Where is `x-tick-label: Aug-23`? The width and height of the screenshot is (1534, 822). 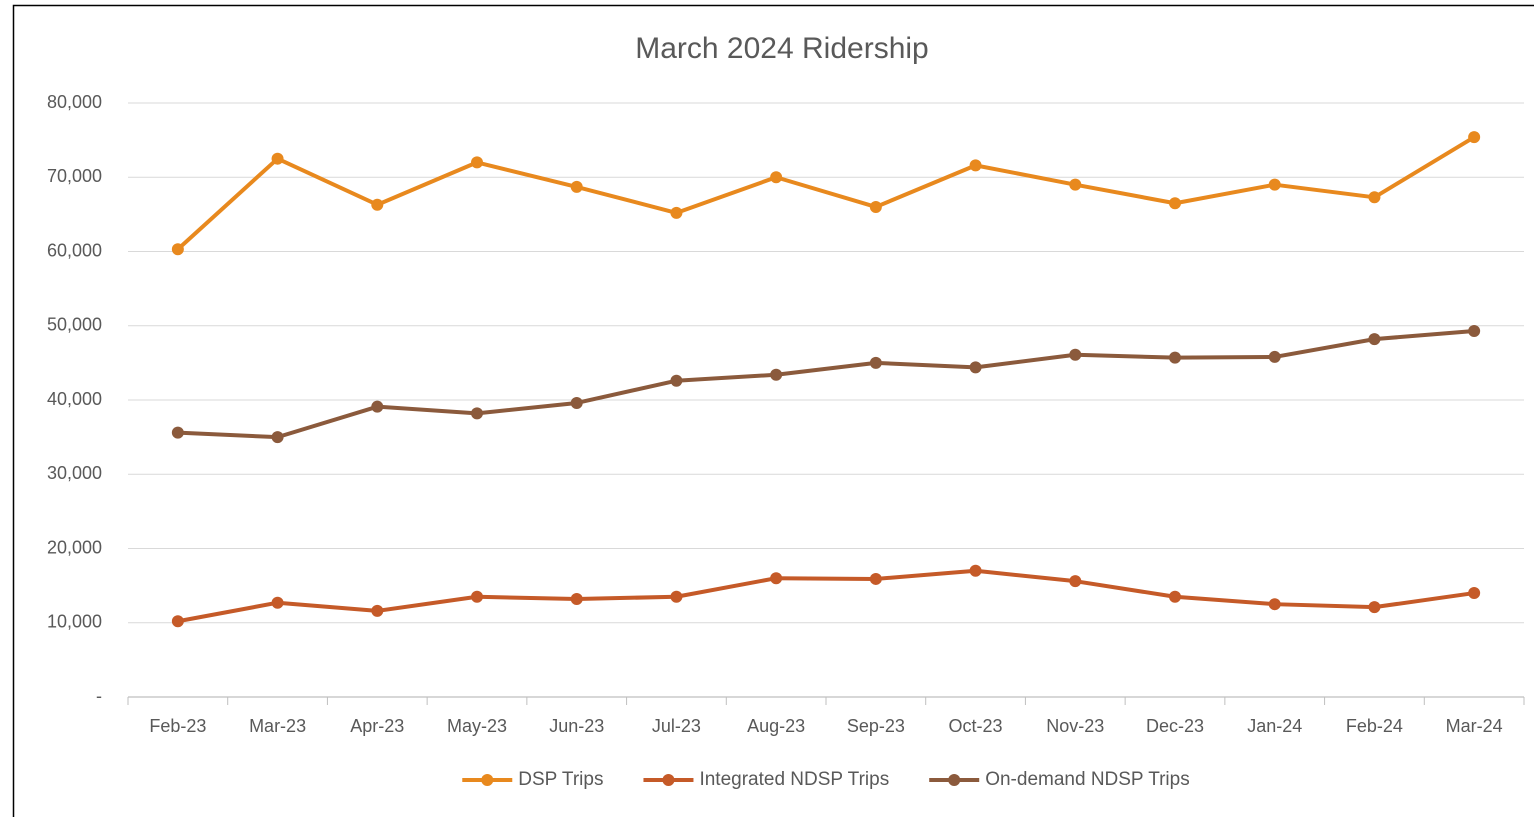
x-tick-label: Aug-23 is located at coordinates (776, 726).